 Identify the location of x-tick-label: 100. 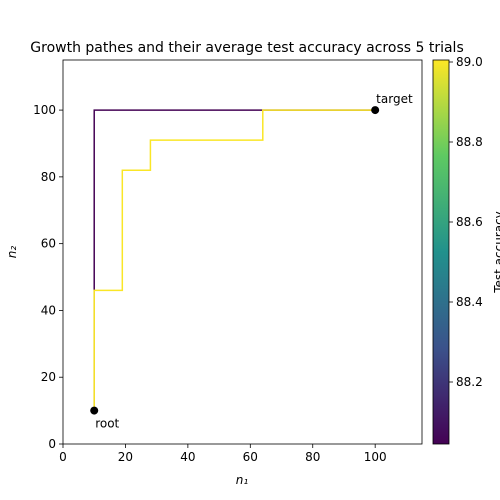
(375, 457).